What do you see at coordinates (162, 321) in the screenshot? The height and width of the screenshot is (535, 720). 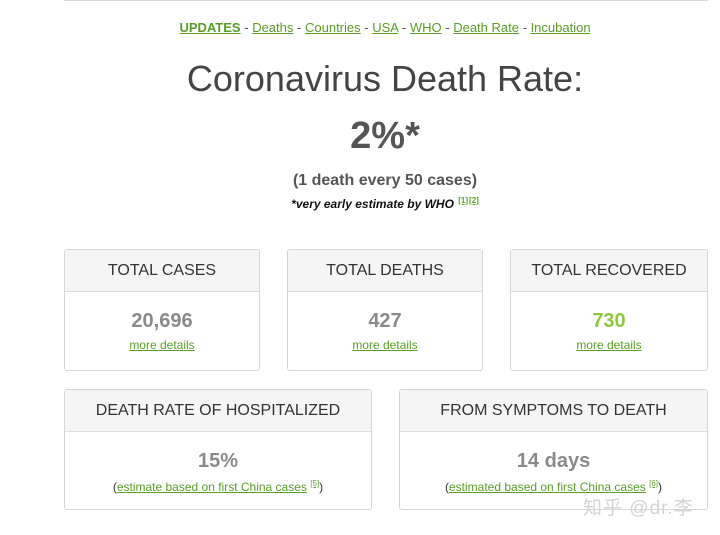 I see `card-value: 20,696` at bounding box center [162, 321].